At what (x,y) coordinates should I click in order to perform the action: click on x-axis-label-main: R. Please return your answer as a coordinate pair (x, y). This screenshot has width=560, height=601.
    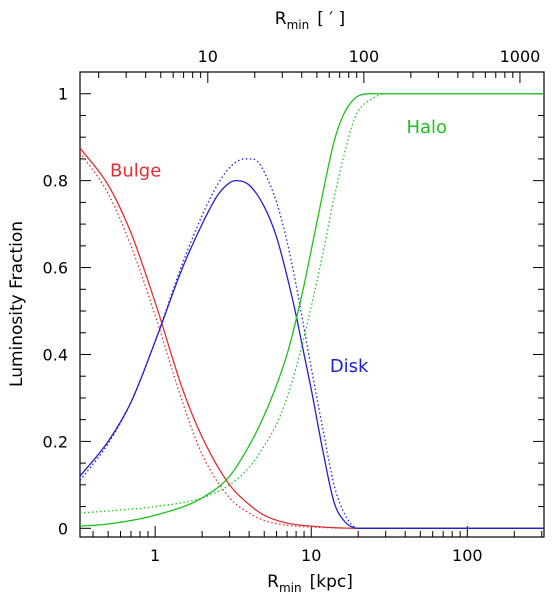
    Looking at the image, I should click on (273, 582).